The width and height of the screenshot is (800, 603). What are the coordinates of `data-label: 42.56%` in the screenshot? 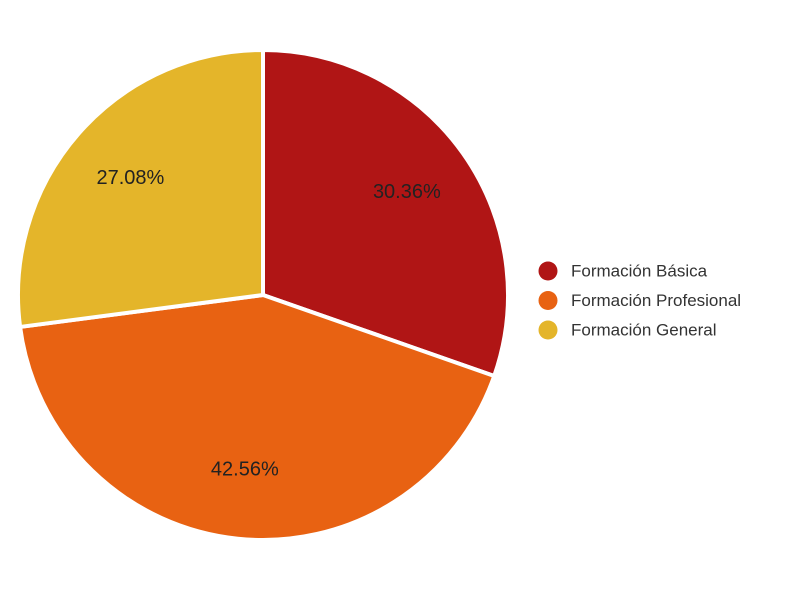 It's located at (245, 470).